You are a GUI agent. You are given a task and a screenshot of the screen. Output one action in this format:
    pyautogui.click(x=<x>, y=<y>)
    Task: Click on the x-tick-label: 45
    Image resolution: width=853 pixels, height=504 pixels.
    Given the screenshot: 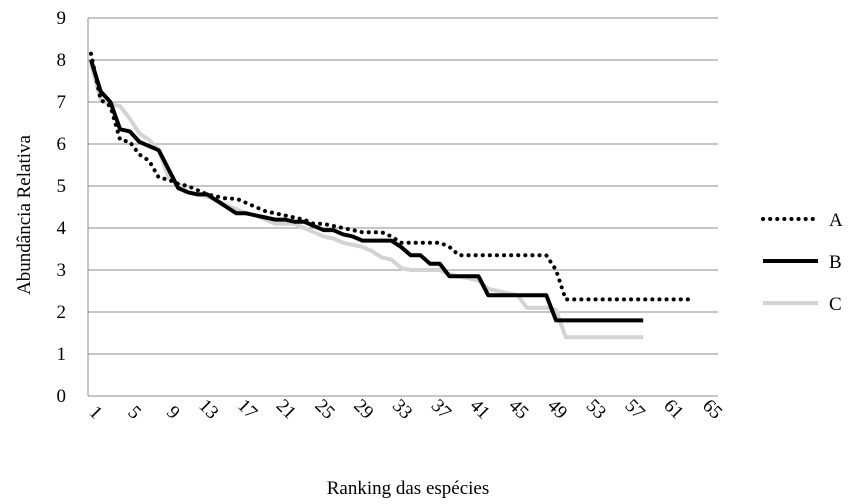 What is the action you would take?
    pyautogui.click(x=518, y=409)
    